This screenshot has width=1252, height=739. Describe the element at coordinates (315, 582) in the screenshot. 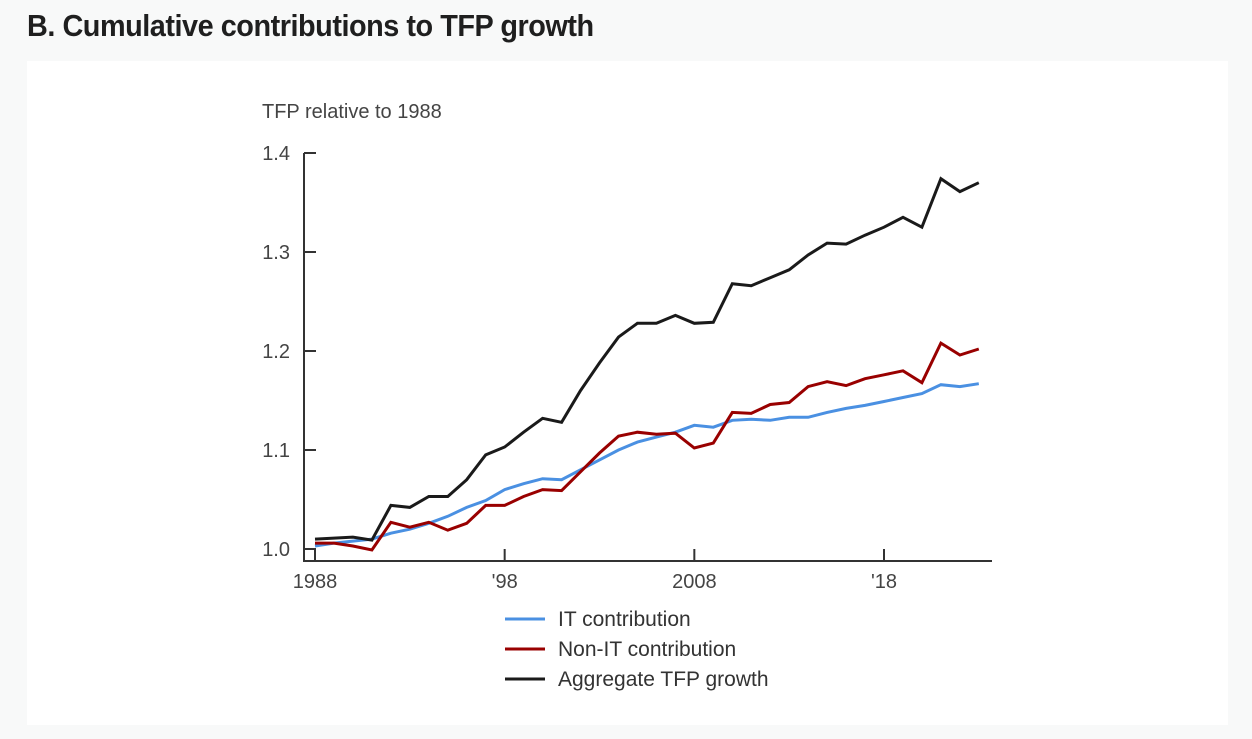

I see `x-tick-label: 1988` at that location.